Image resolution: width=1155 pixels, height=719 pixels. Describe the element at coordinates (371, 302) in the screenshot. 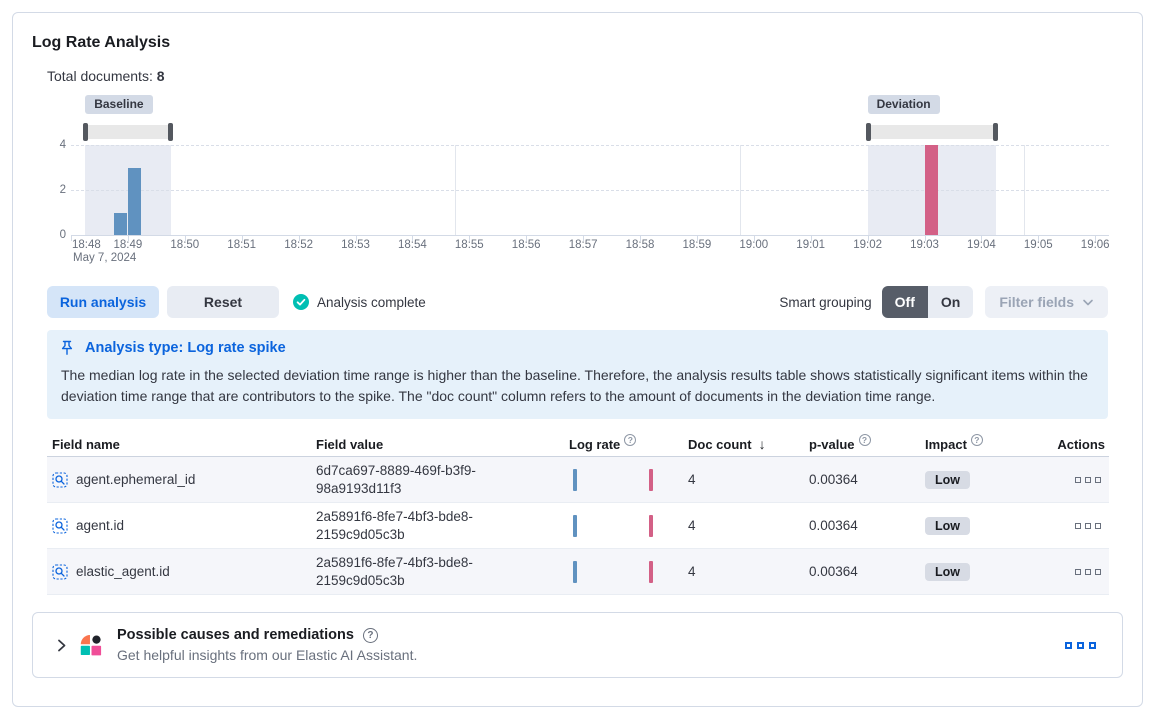

I see `status-label: Analysis complete` at that location.